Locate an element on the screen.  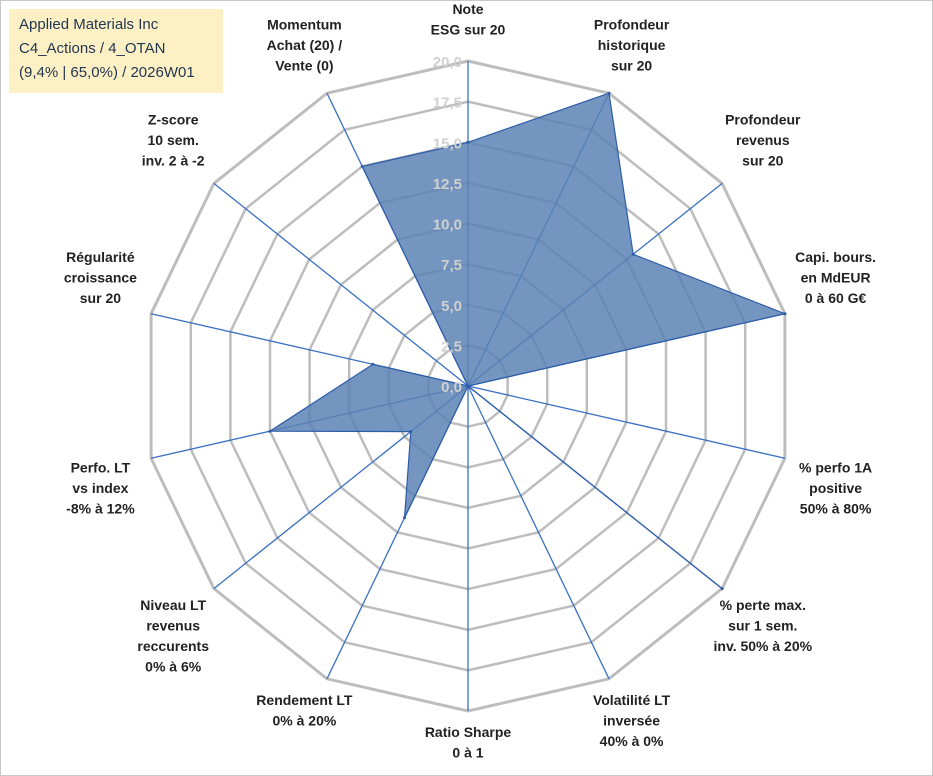
axis-label: Capi. bours. en MdEUR 0 à 60 G€ is located at coordinates (835, 277).